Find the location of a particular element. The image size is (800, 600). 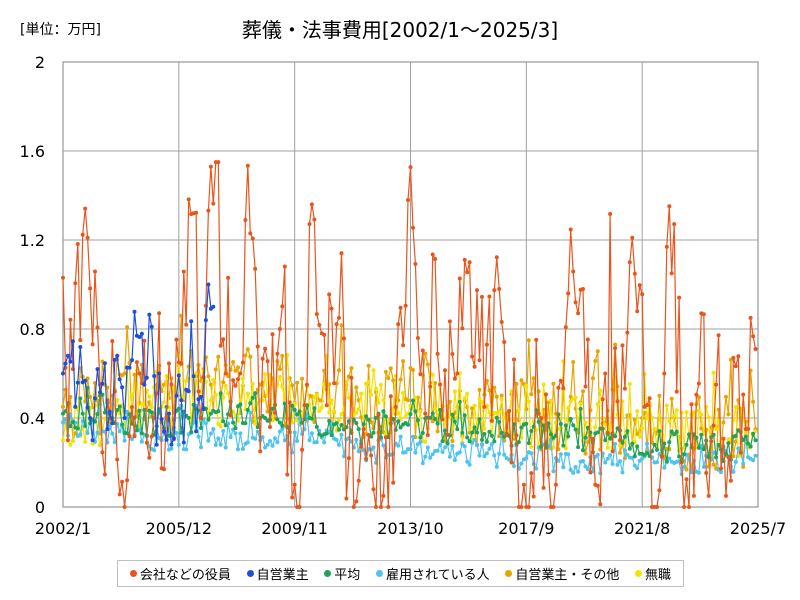

legend-marker is located at coordinates (379, 573).